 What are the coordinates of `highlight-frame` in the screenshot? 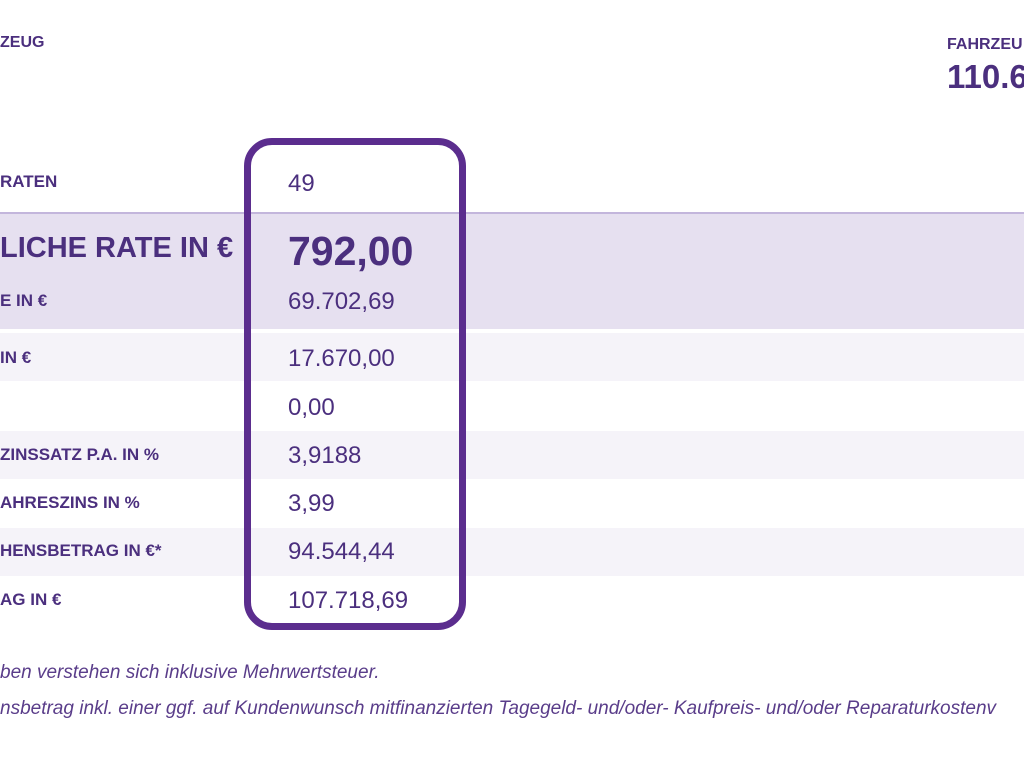 It's located at (355, 384).